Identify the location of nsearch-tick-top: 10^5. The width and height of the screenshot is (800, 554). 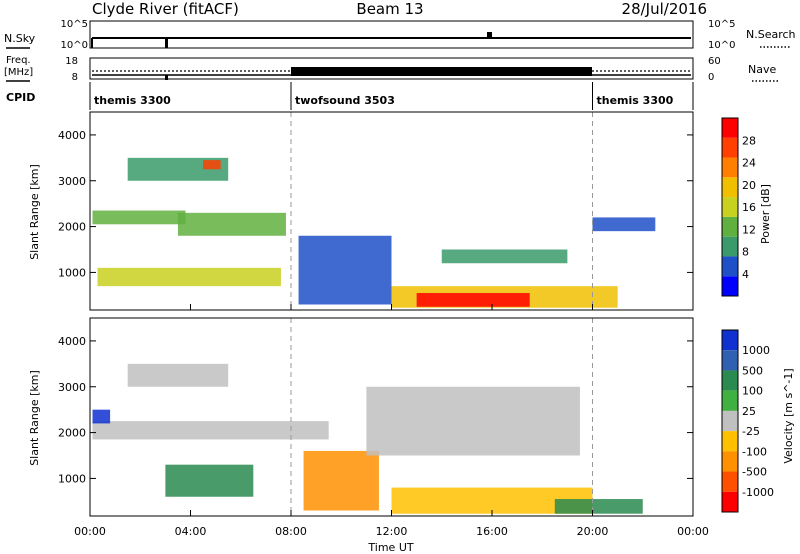
(721, 24).